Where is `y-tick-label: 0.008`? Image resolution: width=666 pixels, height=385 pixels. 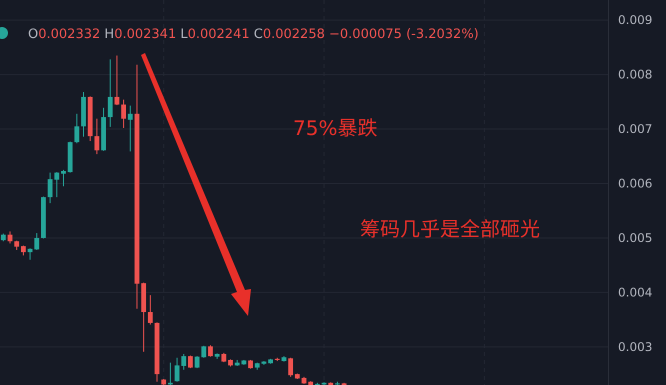
y-tick-label: 0.008 is located at coordinates (635, 75).